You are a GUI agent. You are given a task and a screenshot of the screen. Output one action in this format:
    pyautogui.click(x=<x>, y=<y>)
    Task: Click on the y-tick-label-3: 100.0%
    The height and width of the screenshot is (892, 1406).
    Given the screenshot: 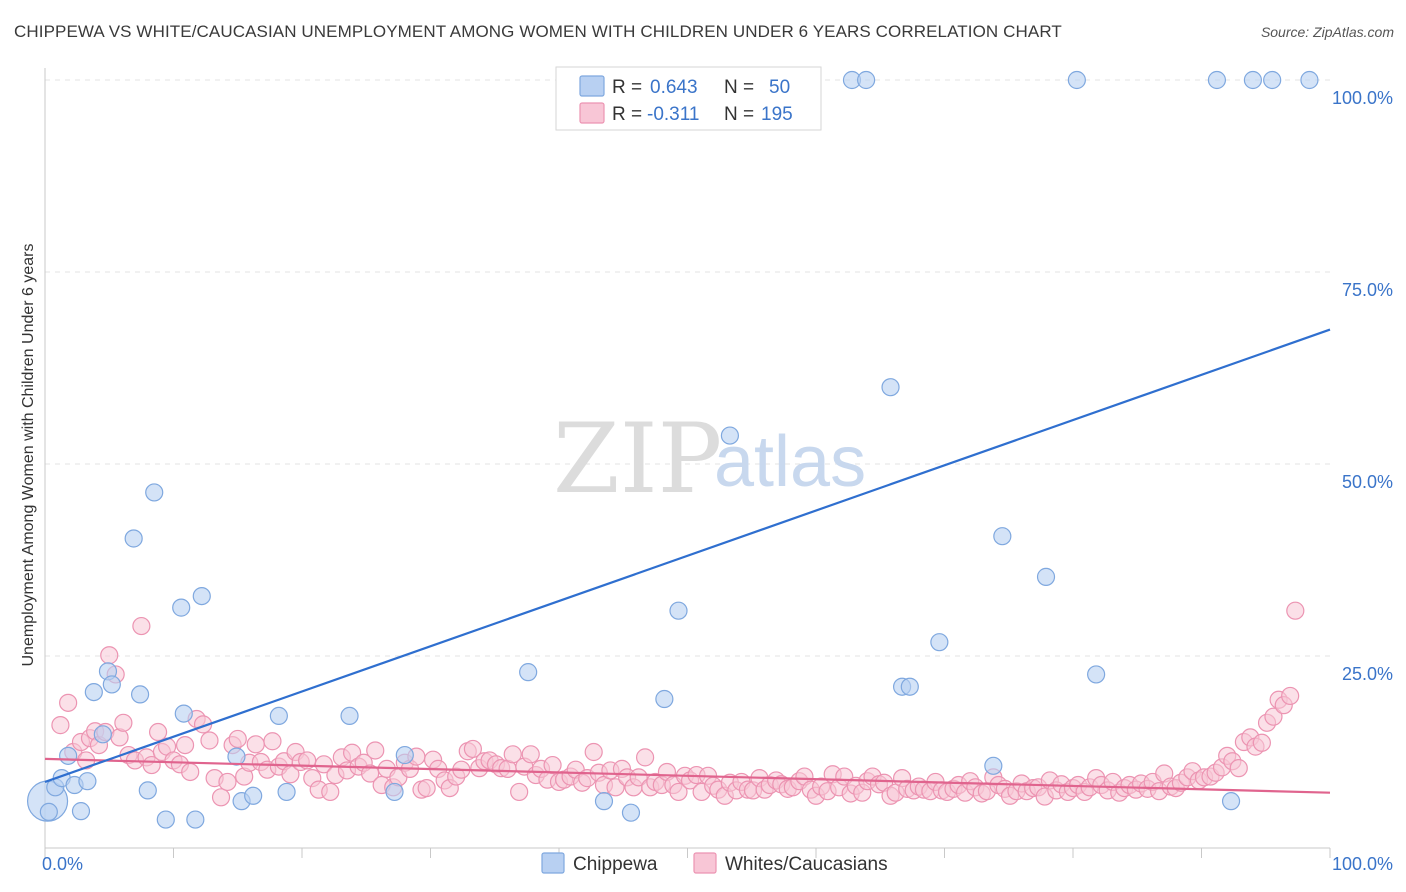 What is the action you would take?
    pyautogui.click(x=1362, y=98)
    